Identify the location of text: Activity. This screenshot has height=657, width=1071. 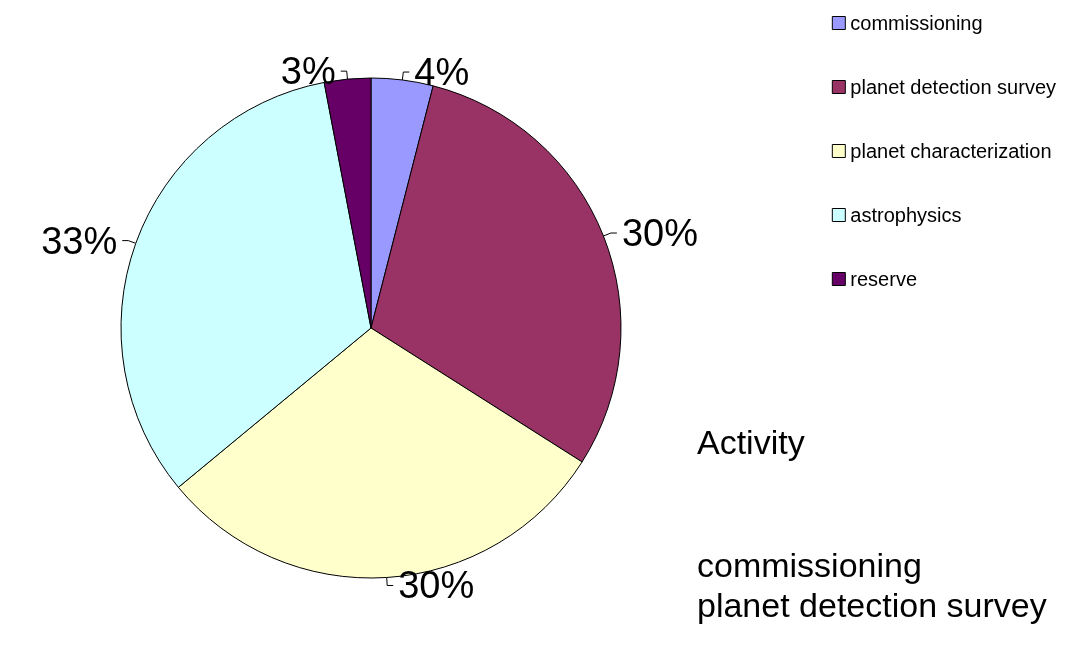
(751, 442).